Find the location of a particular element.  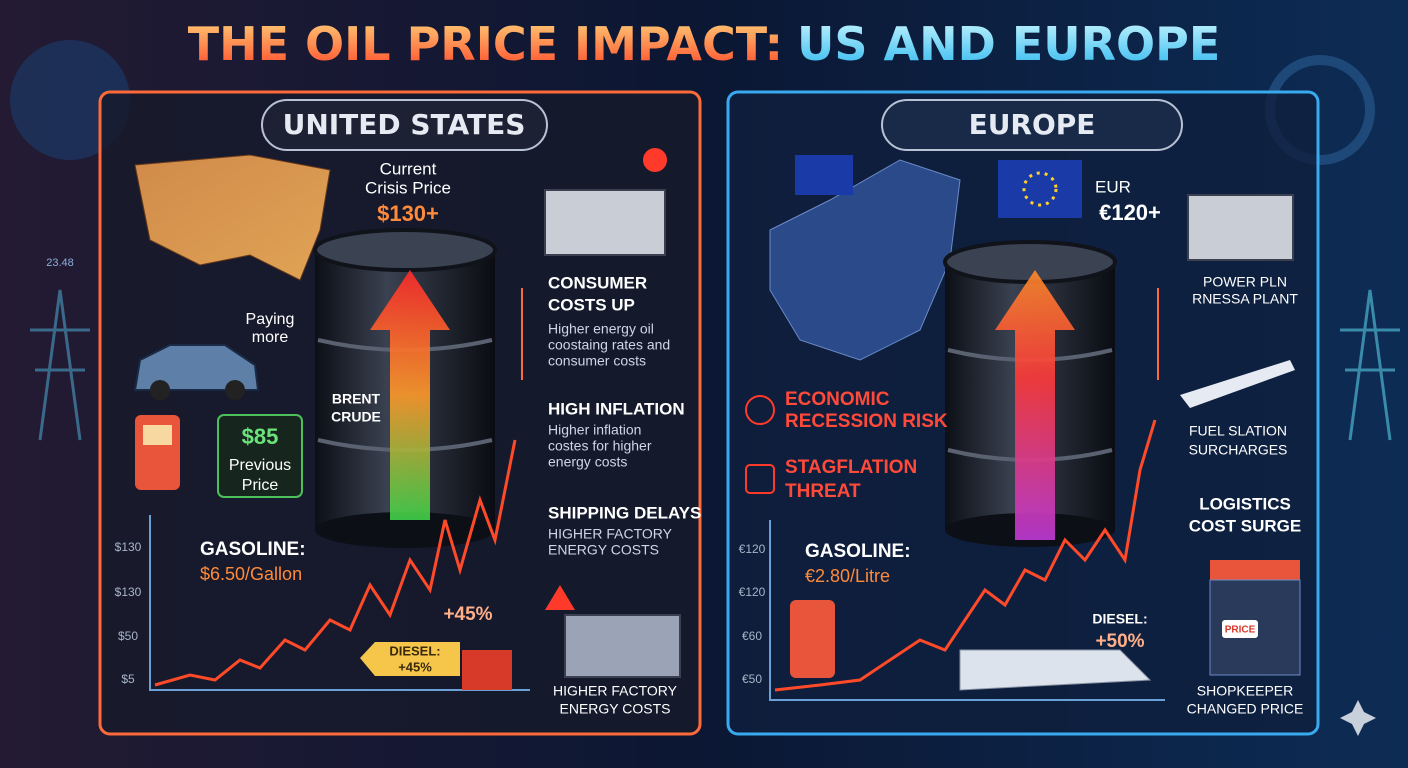

risk-title: ECONOMIC is located at coordinates (837, 399).